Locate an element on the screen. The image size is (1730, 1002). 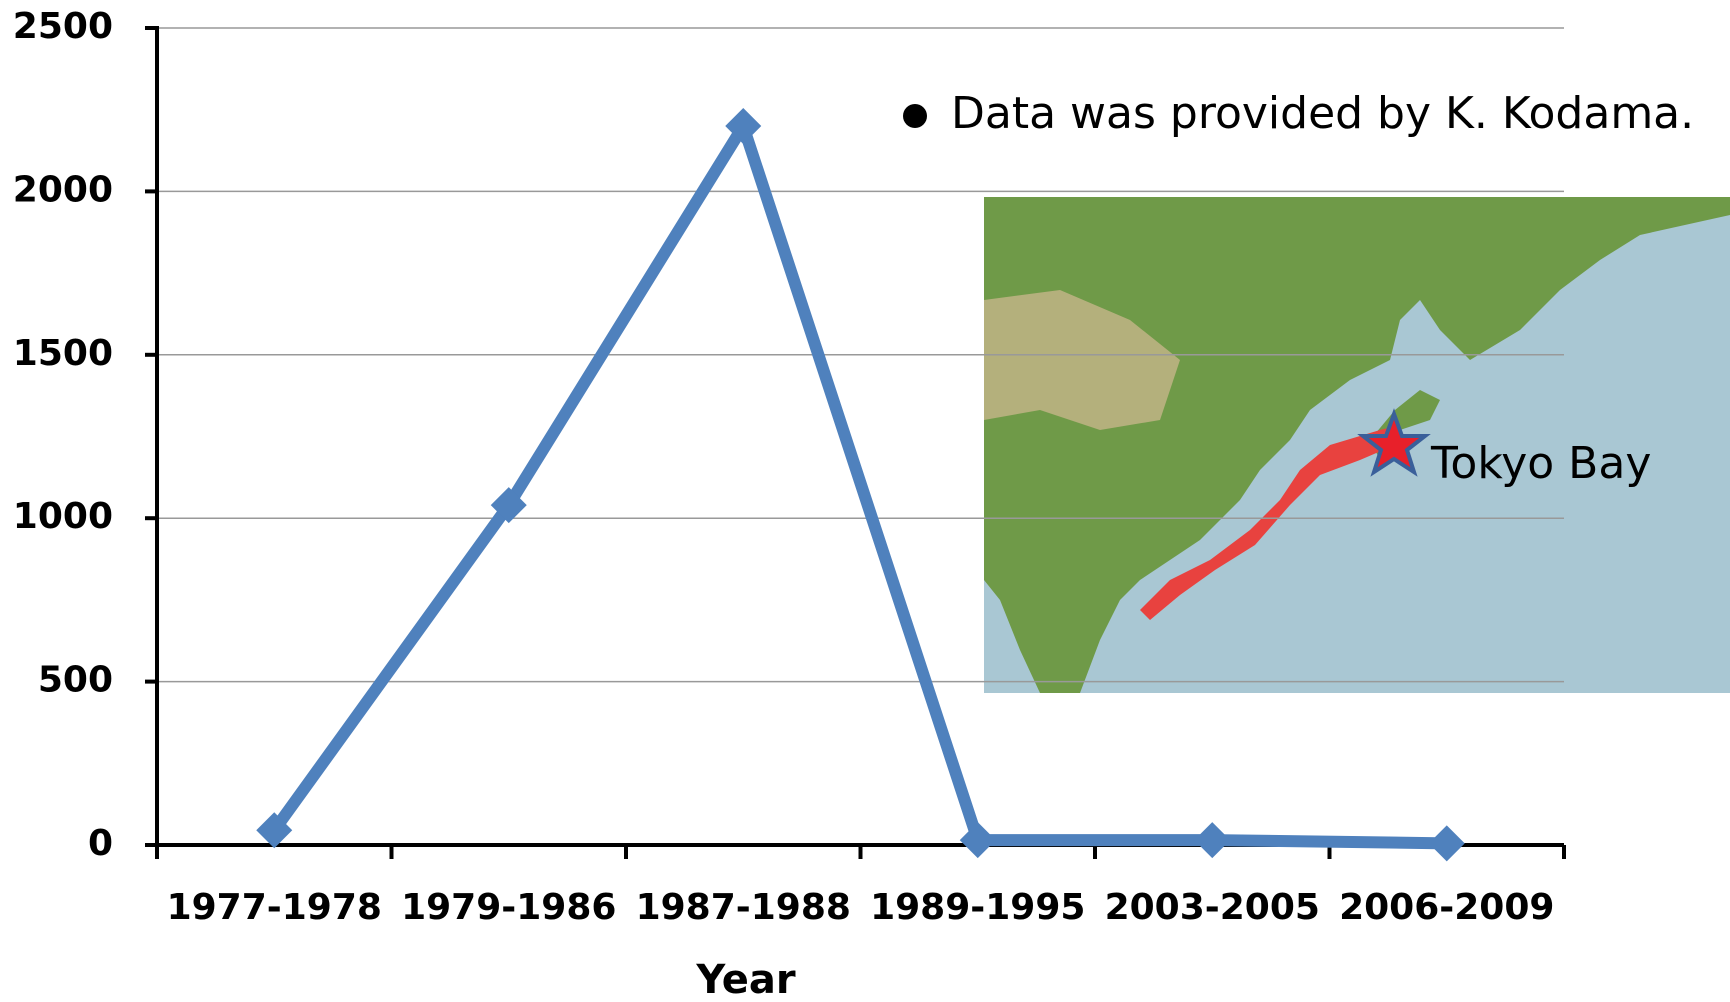
x-tick-label: 1977-1978 is located at coordinates (274, 907).